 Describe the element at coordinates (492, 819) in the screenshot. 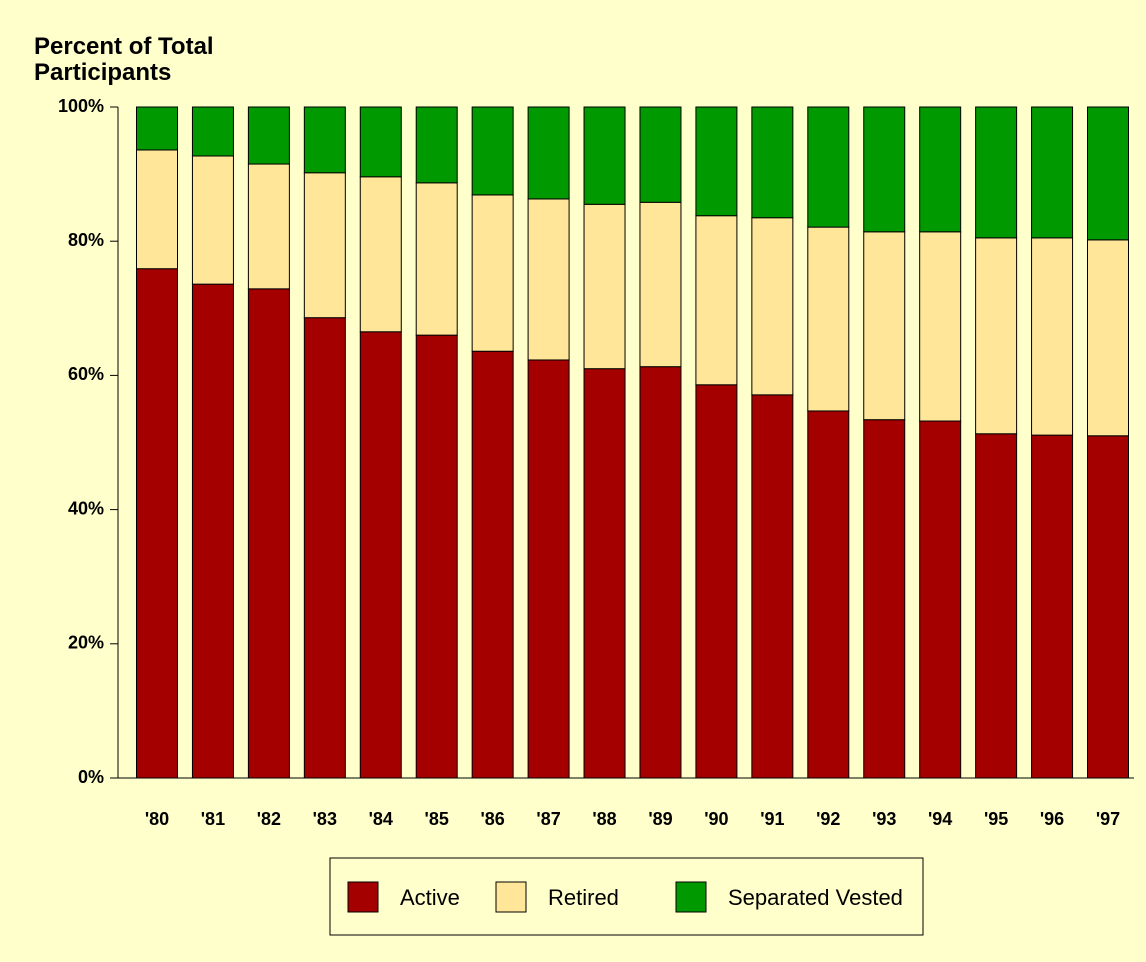

I see `x-tick-label: '86` at that location.